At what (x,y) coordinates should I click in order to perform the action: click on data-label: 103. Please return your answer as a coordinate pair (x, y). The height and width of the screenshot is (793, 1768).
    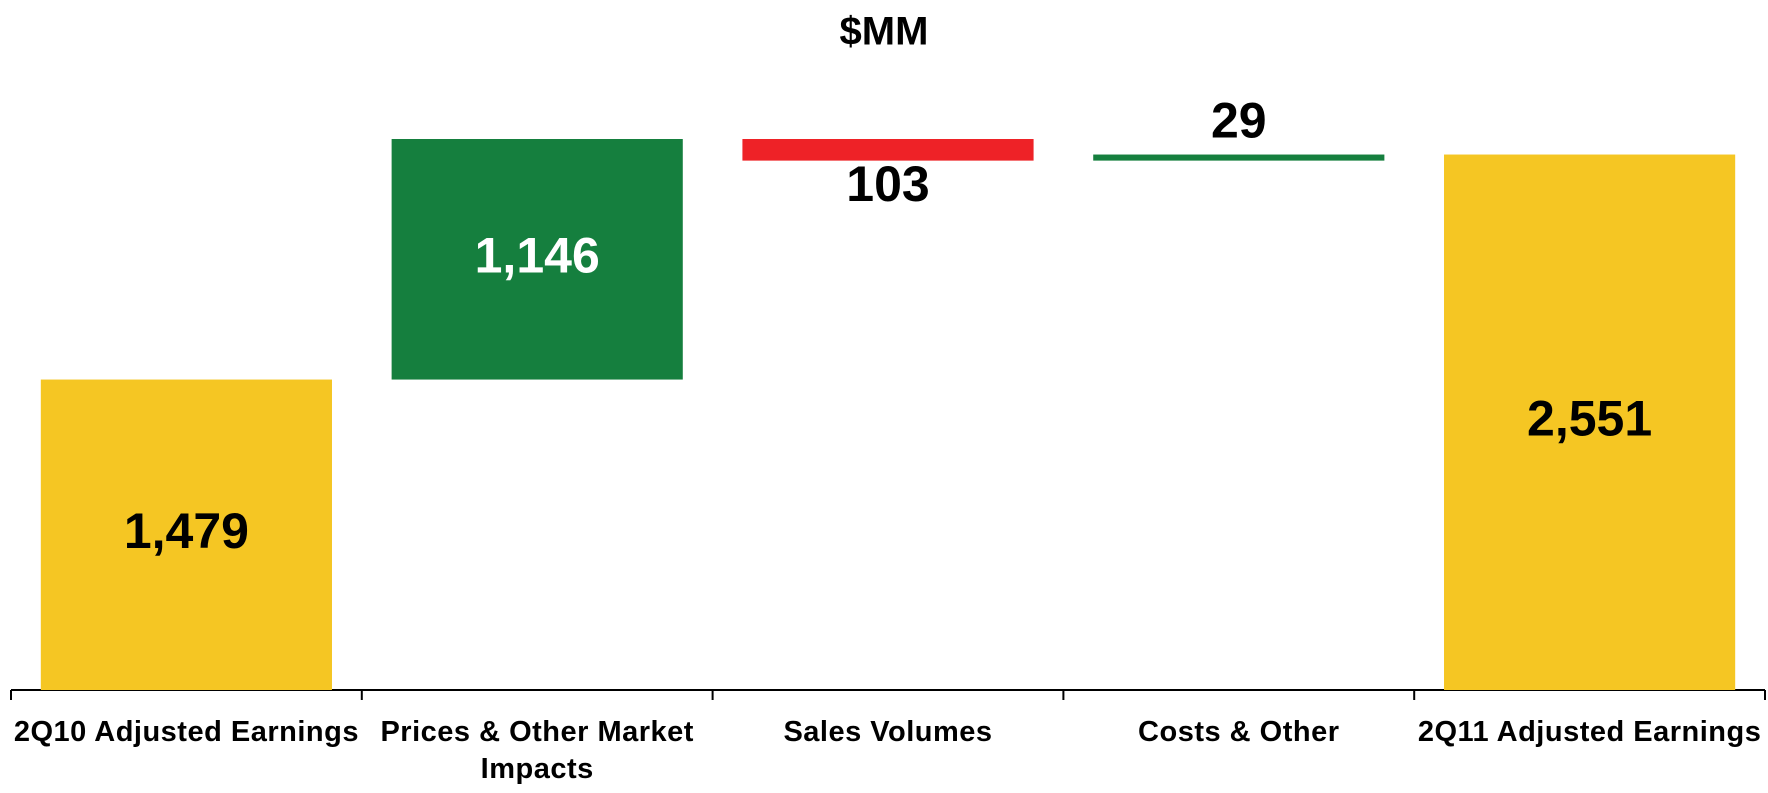
    Looking at the image, I should click on (887, 184).